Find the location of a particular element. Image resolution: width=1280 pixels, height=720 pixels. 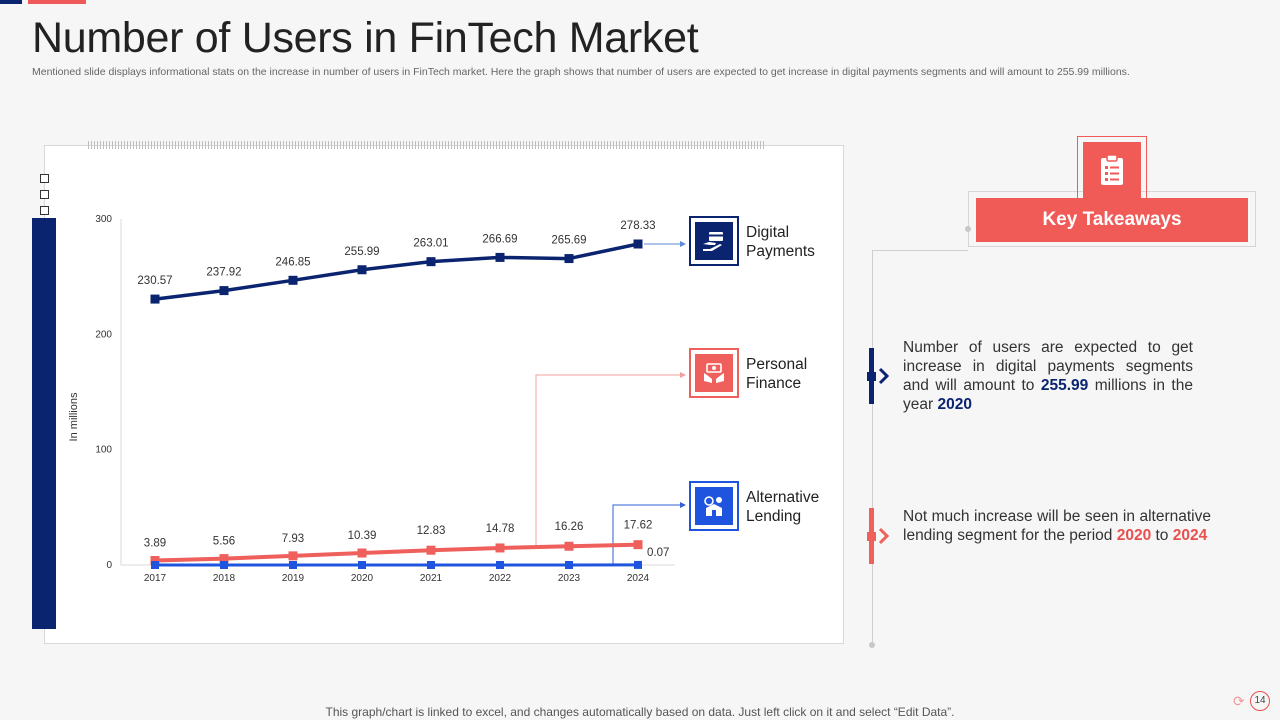

legend-label-line: Payments is located at coordinates (780, 251).